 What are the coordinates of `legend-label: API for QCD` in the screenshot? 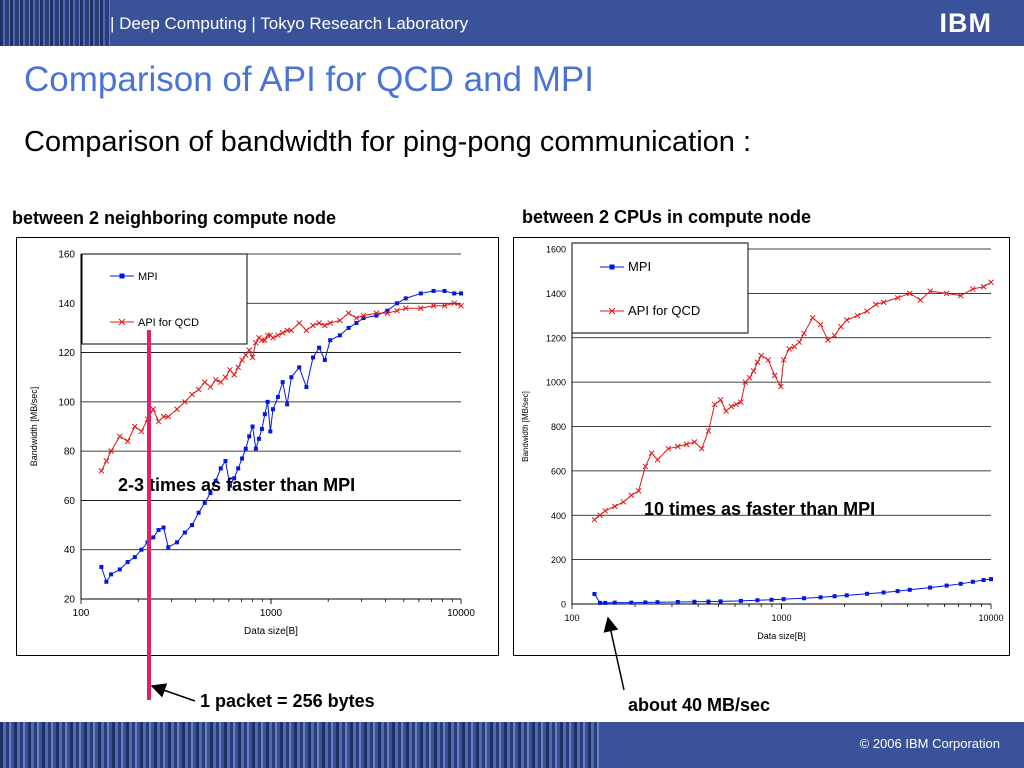 It's located at (664, 310).